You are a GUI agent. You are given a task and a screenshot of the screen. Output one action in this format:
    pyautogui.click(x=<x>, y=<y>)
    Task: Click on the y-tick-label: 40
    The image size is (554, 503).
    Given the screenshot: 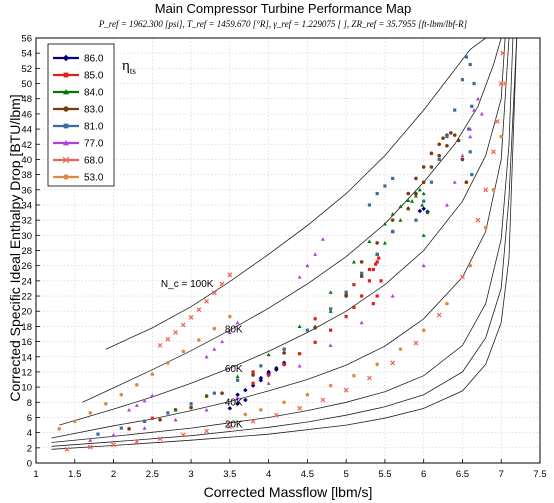 What is the action you would take?
    pyautogui.click(x=26, y=160)
    